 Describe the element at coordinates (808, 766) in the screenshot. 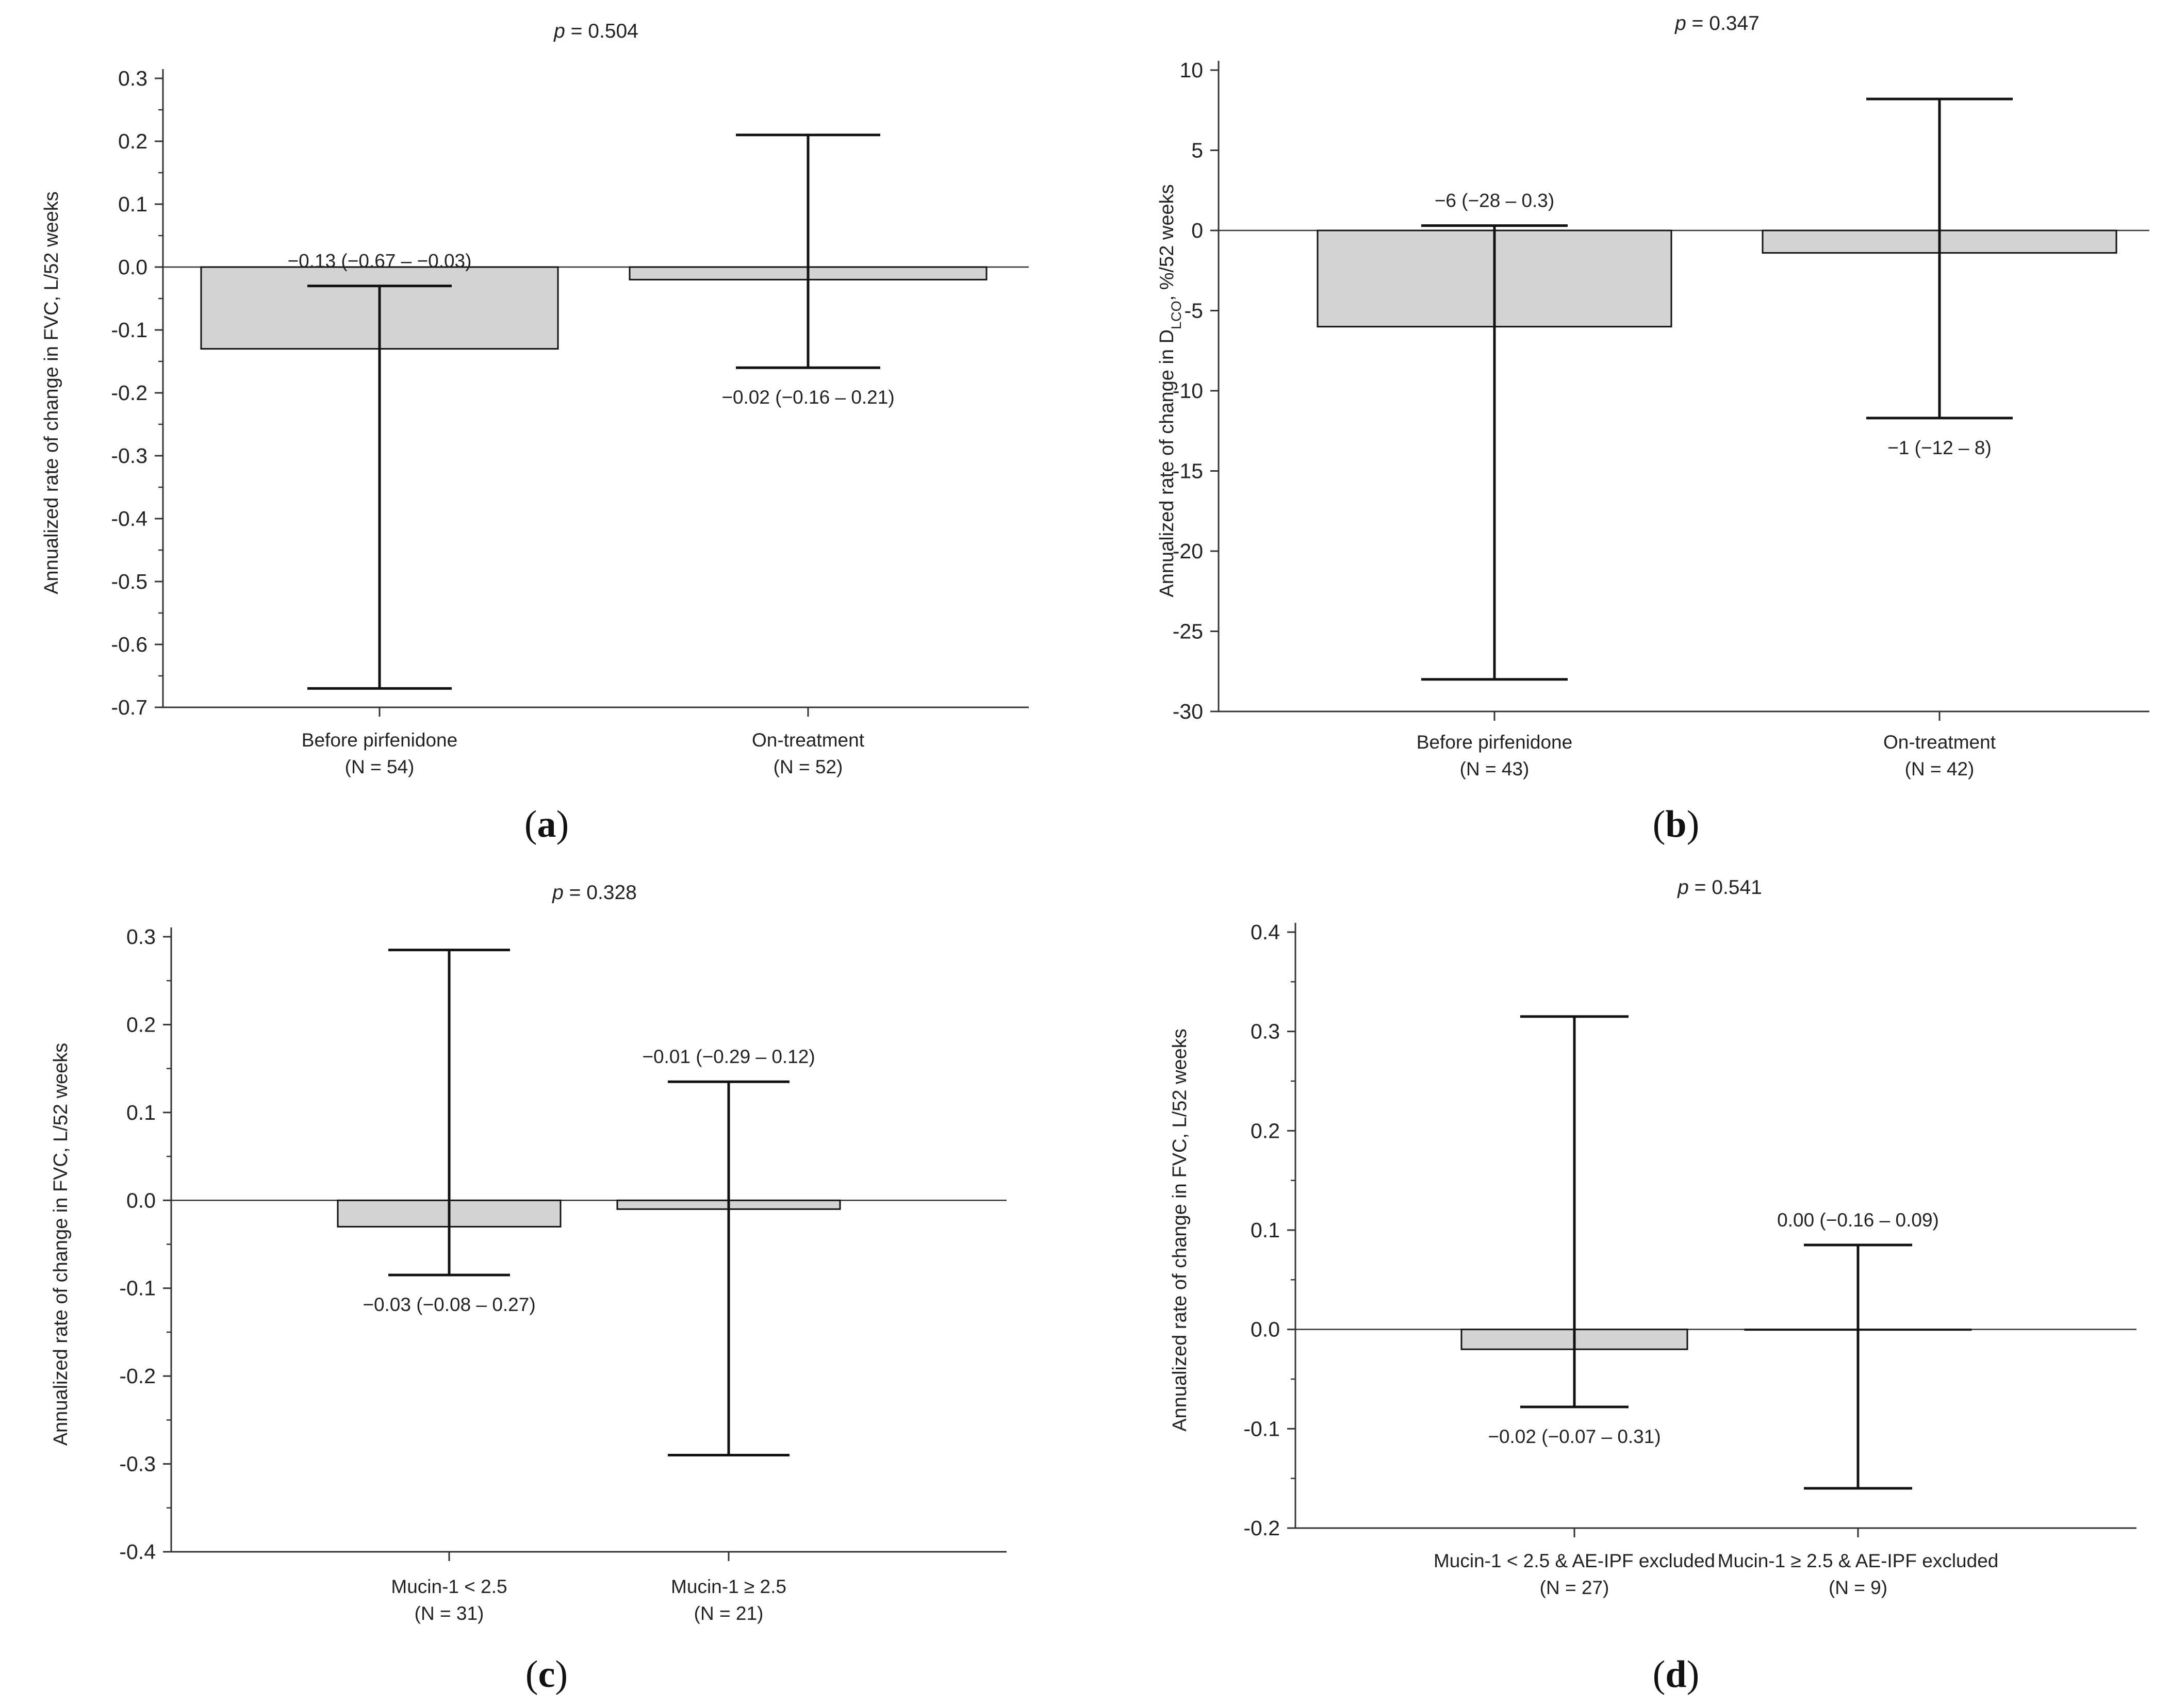

I see `category-n-label: (N = 52)` at that location.